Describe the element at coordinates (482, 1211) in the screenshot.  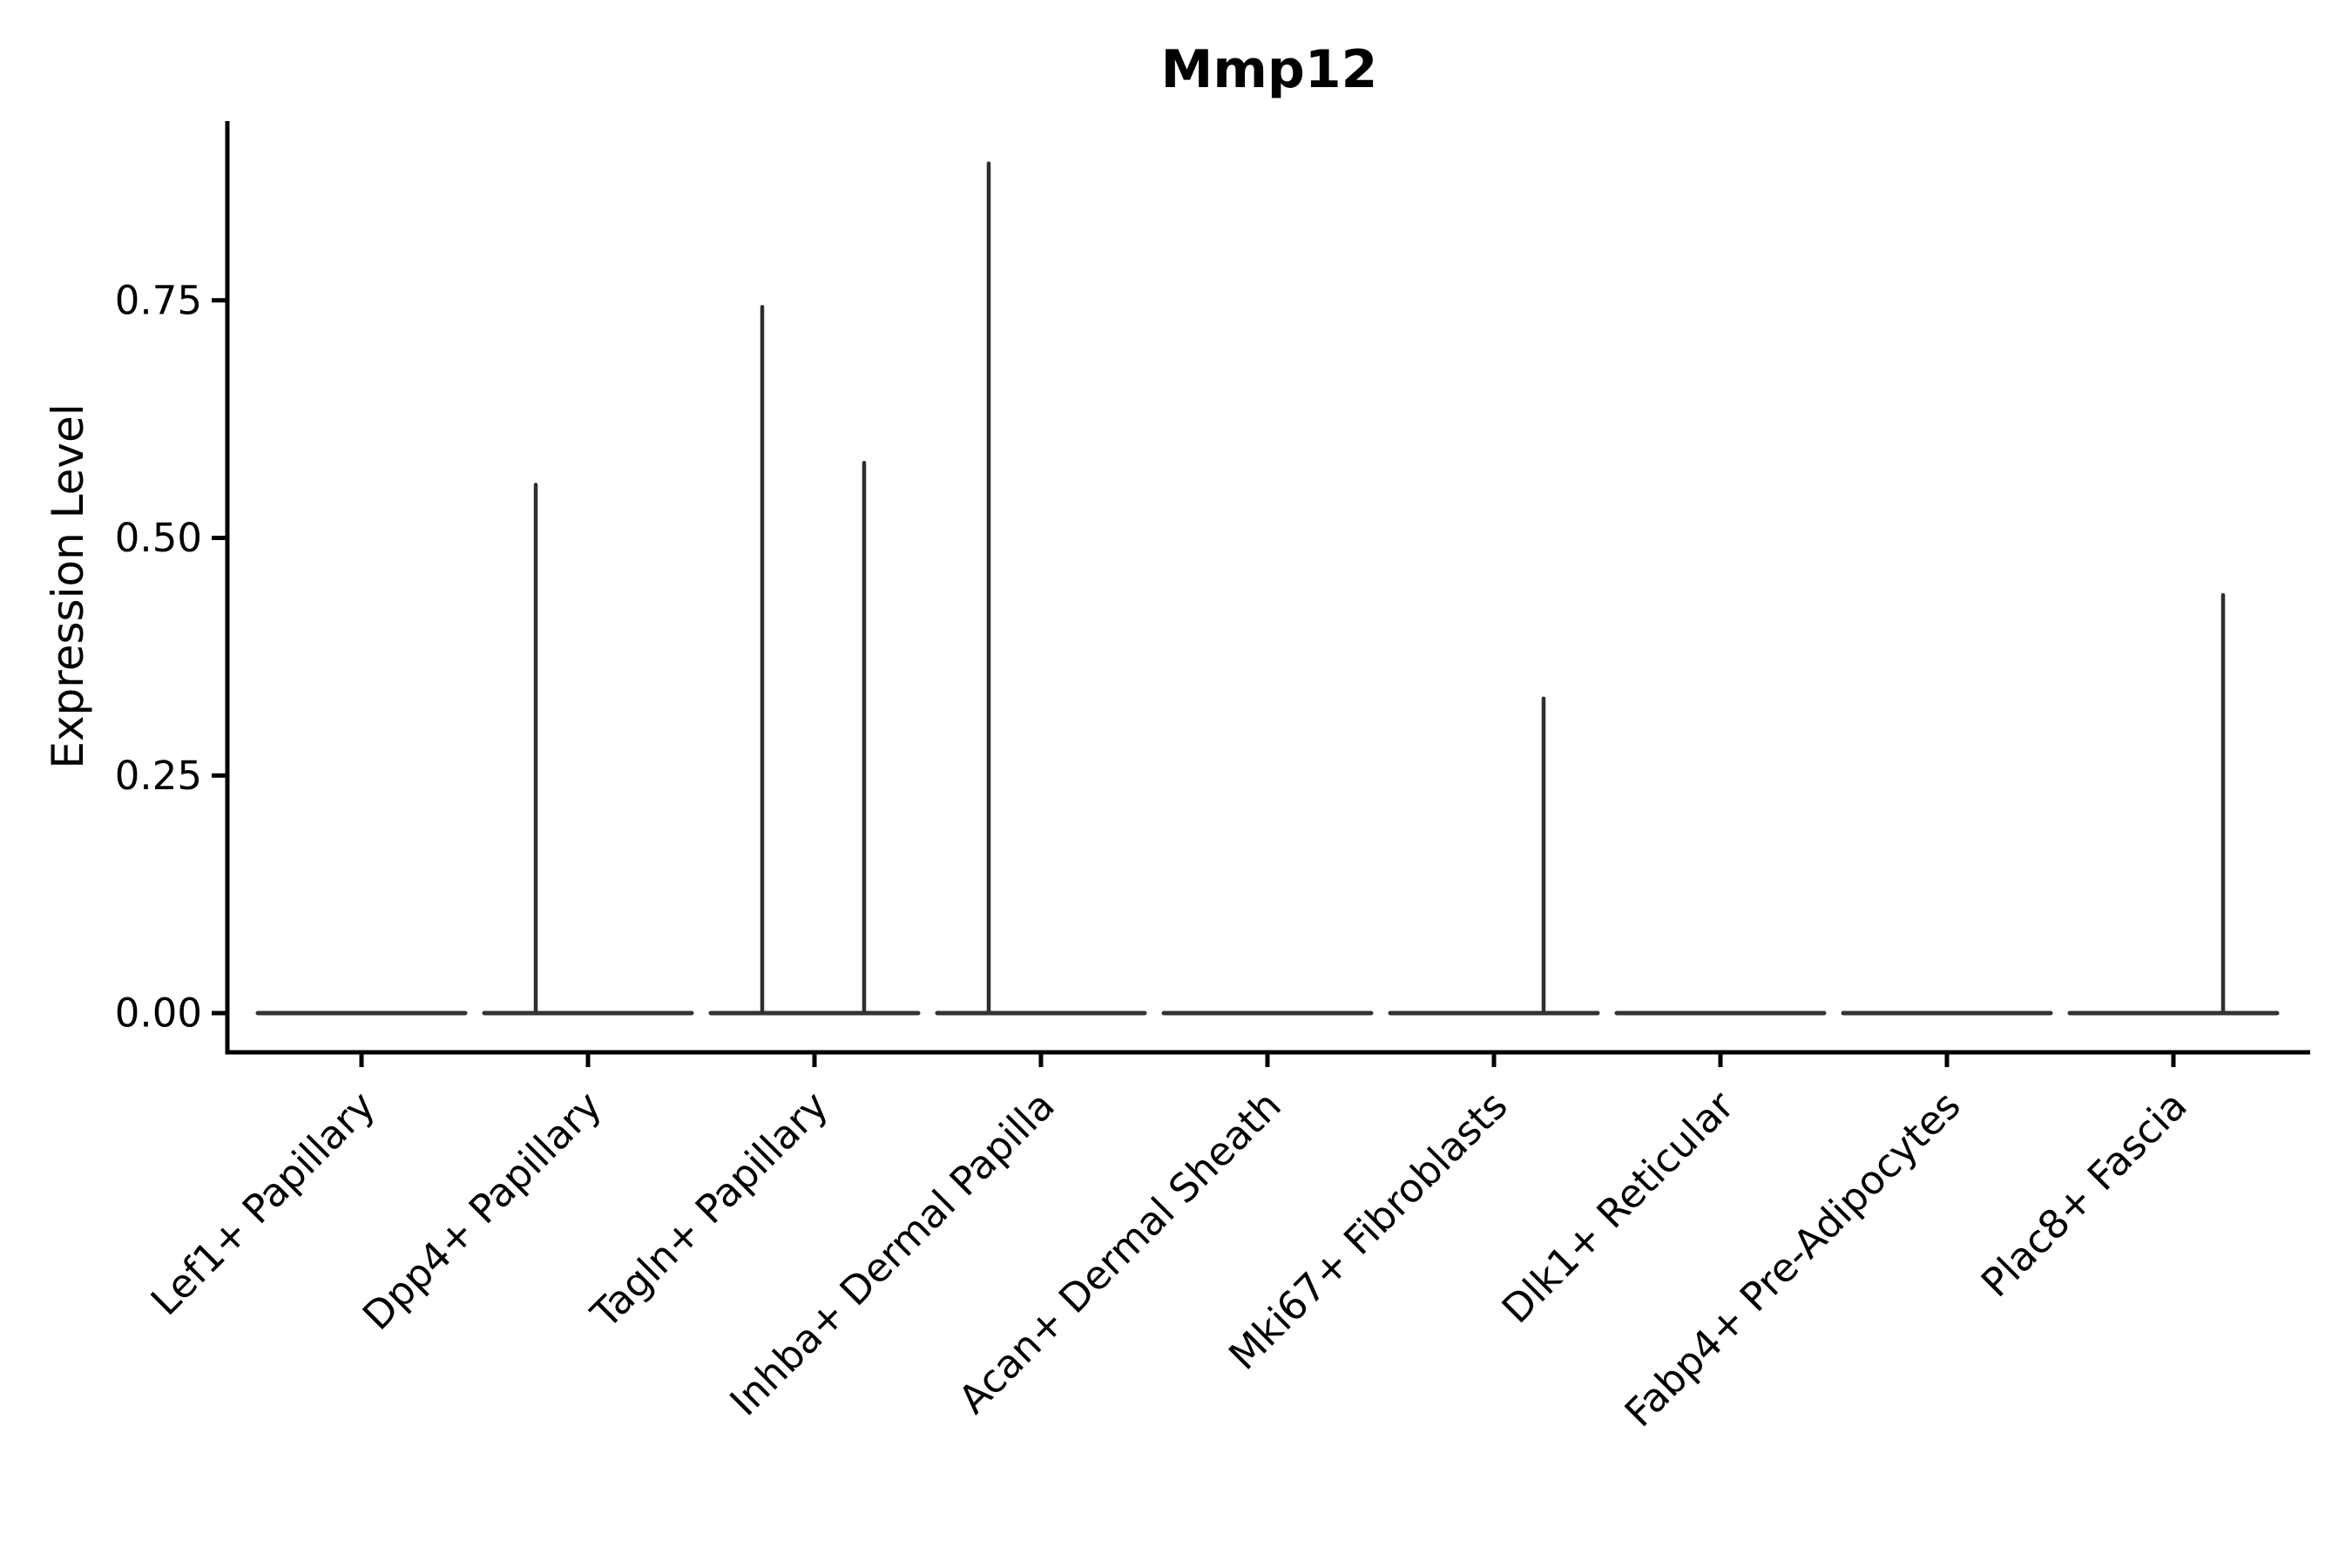
I see `x-tick-label: Dpp4+ Papillary` at that location.